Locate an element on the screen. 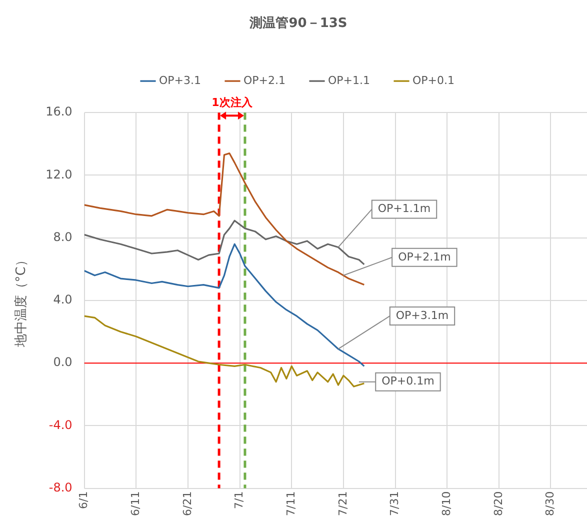 This screenshot has width=587, height=529. x-tick-label: 7/11 is located at coordinates (291, 503).